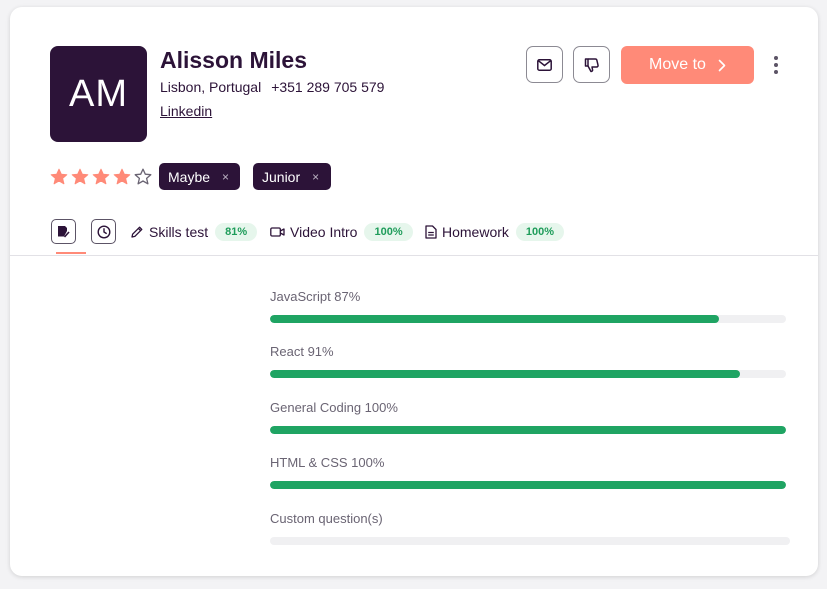  Describe the element at coordinates (327, 462) in the screenshot. I see `skill-label: HTML & CSS 100%` at that location.